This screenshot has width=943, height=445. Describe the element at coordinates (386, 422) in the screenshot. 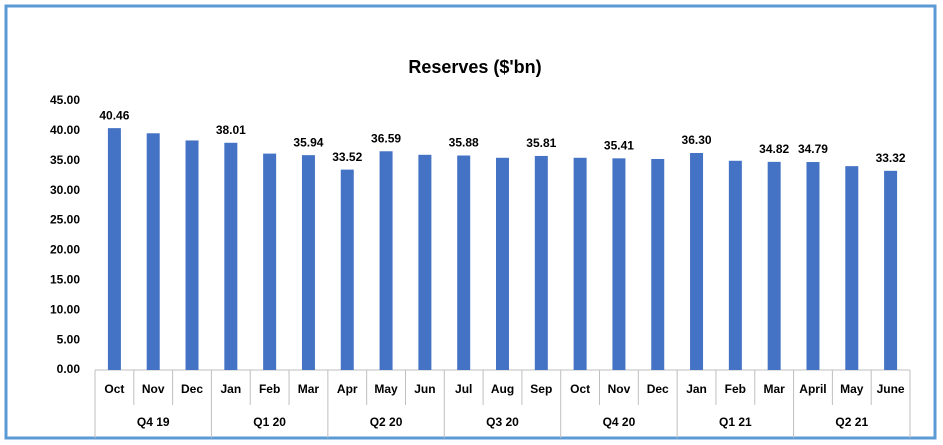

I see `group-label: Q2 20` at that location.